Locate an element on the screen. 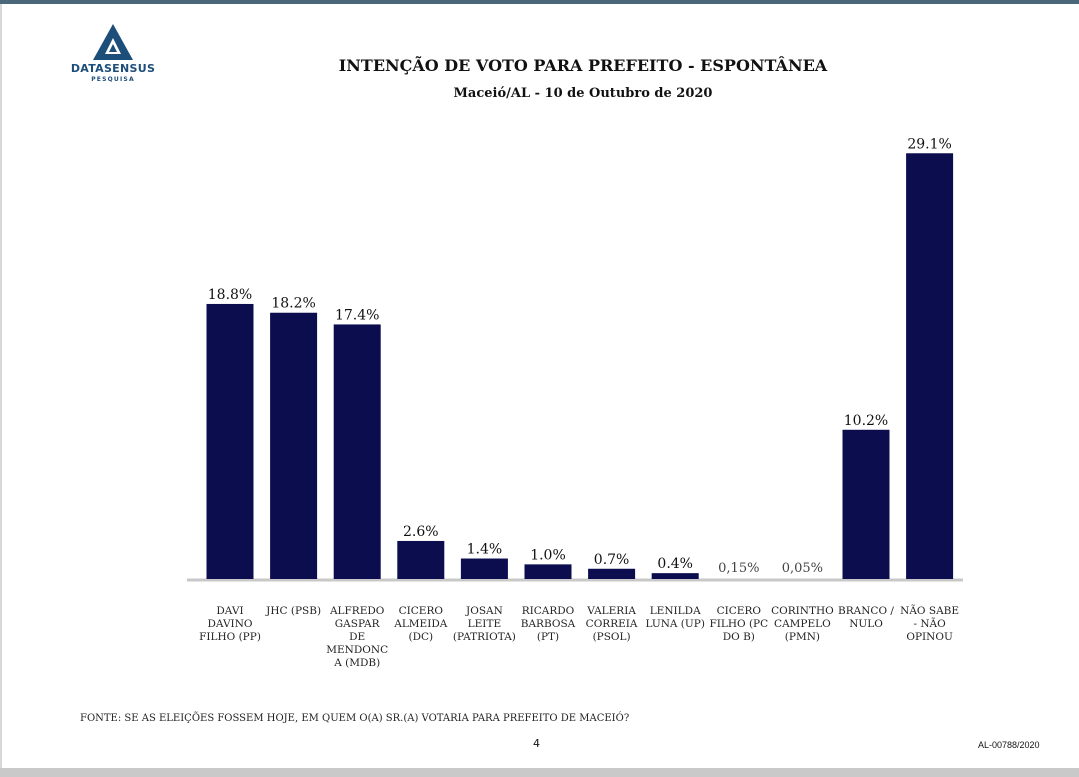 Image resolution: width=1079 pixels, height=777 pixels. left-rule is located at coordinates (1, 386).